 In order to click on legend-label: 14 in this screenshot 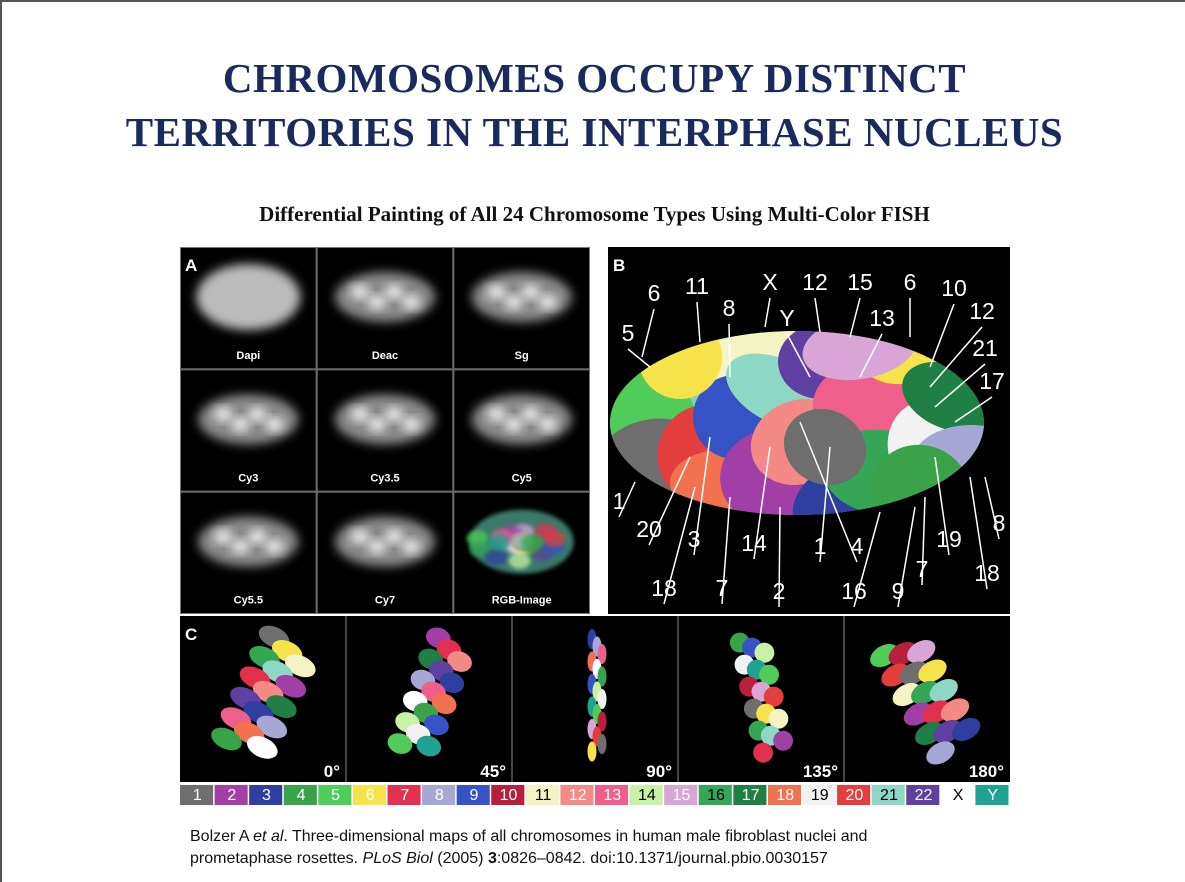, I will do `click(647, 795)`.